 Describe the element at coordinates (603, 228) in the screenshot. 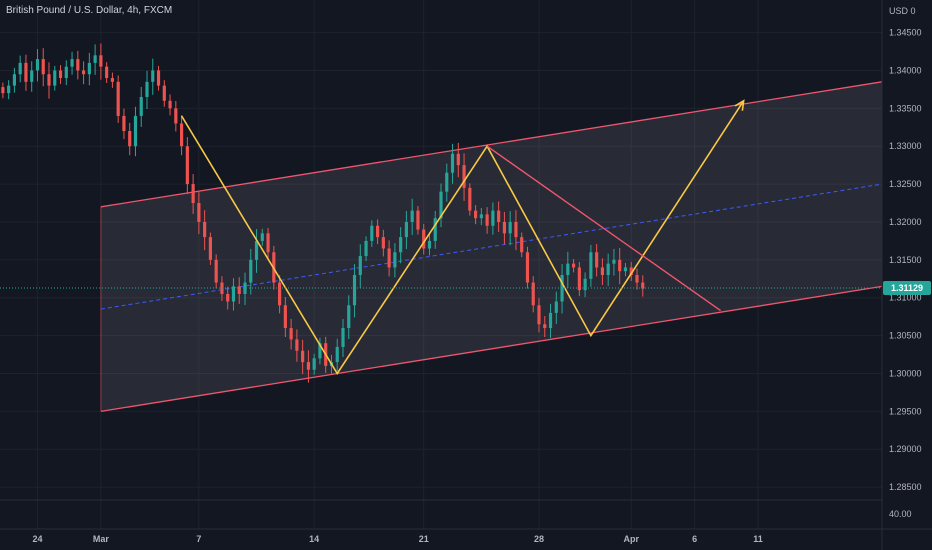

I see `descending-trendline` at that location.